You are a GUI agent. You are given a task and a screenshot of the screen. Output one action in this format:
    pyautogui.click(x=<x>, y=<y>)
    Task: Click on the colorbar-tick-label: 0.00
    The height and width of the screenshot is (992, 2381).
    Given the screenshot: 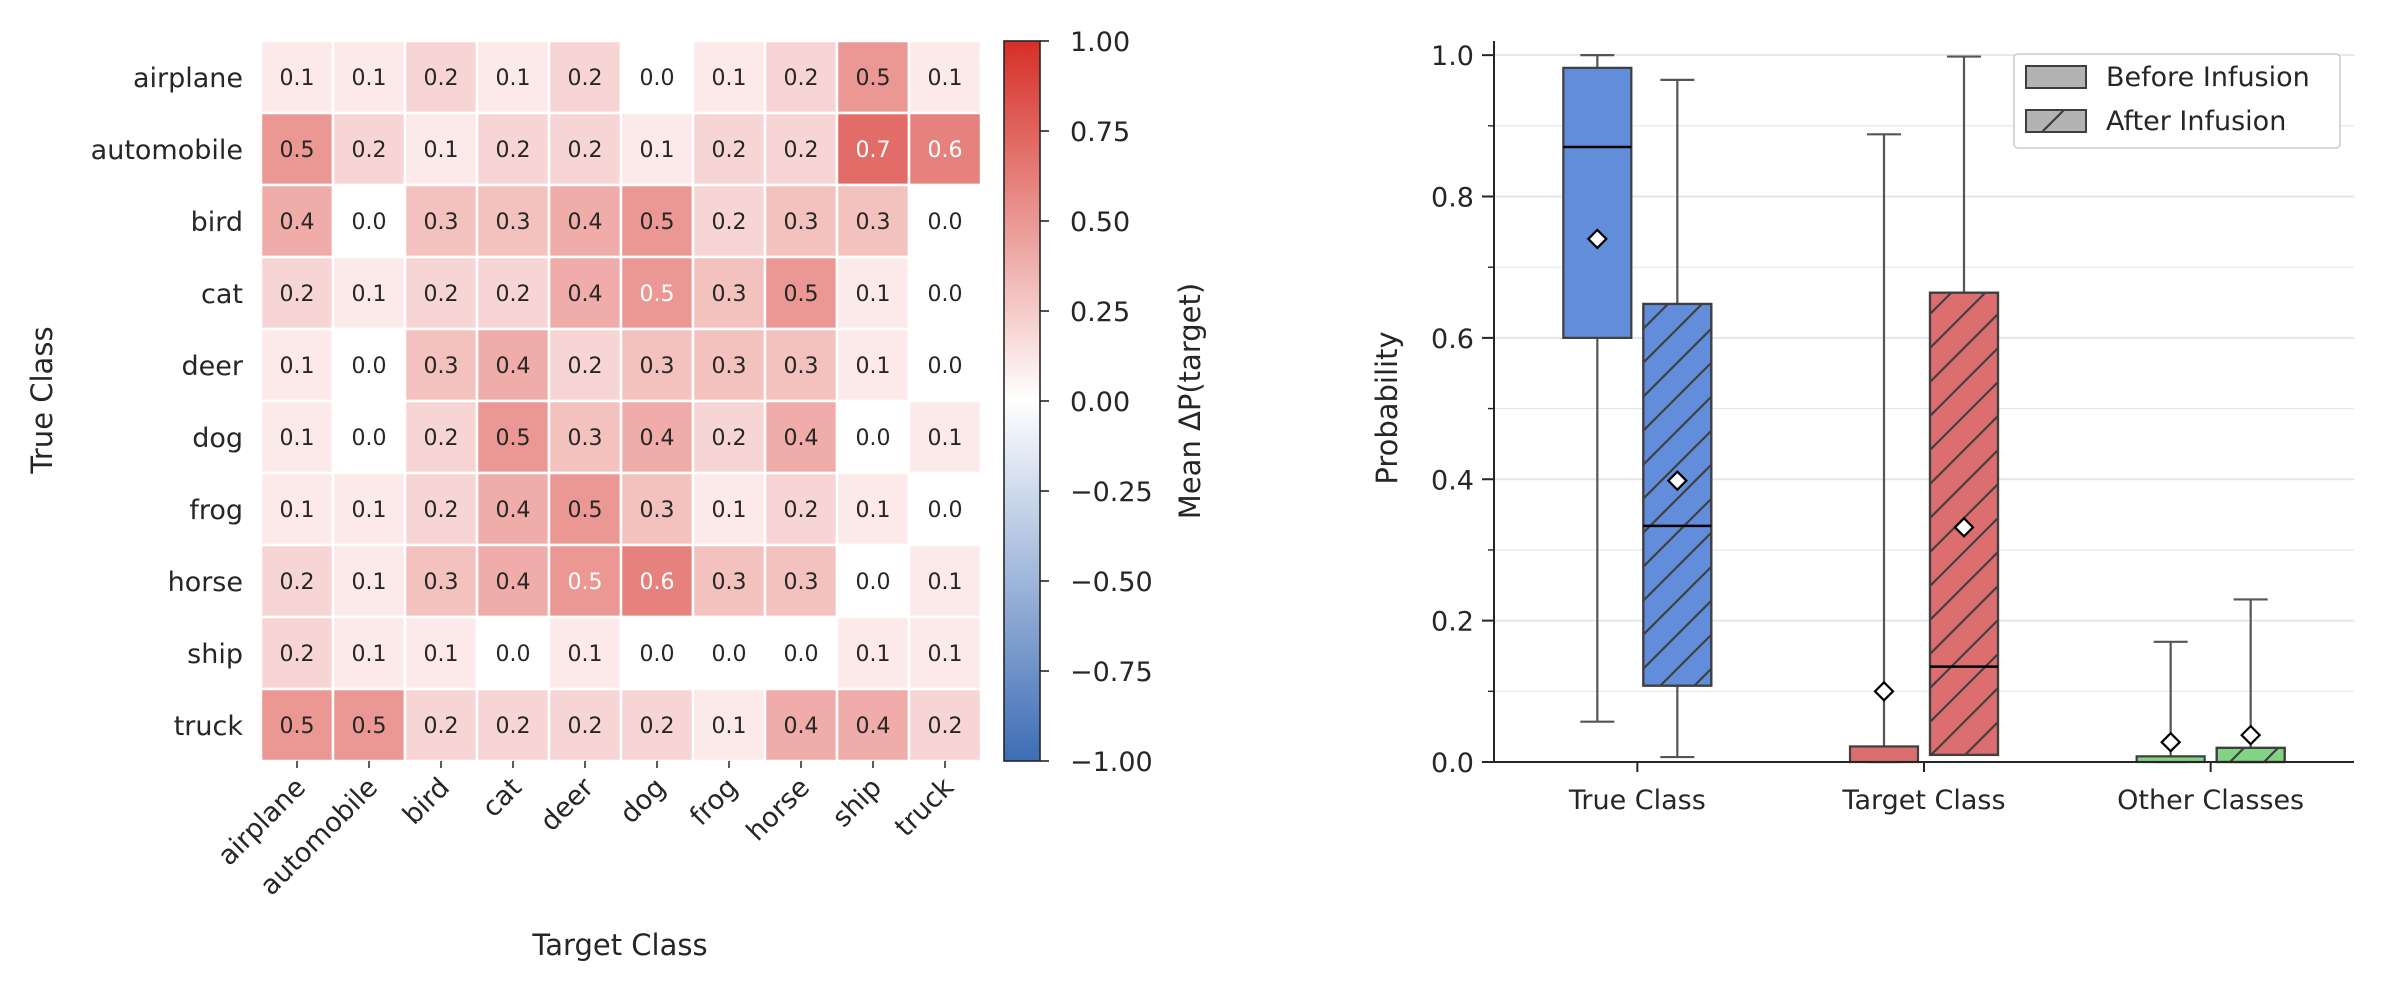 What is the action you would take?
    pyautogui.click(x=1100, y=402)
    